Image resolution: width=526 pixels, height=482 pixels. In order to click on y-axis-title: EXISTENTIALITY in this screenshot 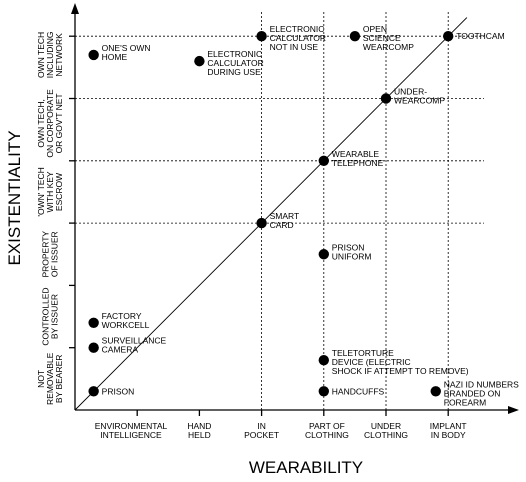, I will do `click(14, 197)`.